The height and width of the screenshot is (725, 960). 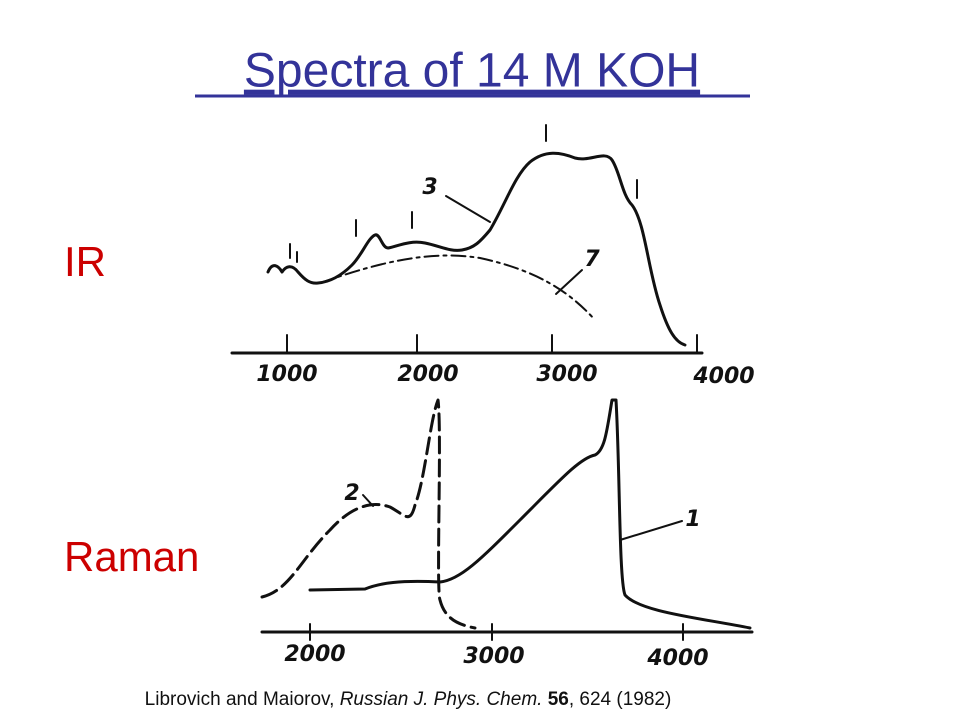 I want to click on citation-volume: 56, so click(x=558, y=699).